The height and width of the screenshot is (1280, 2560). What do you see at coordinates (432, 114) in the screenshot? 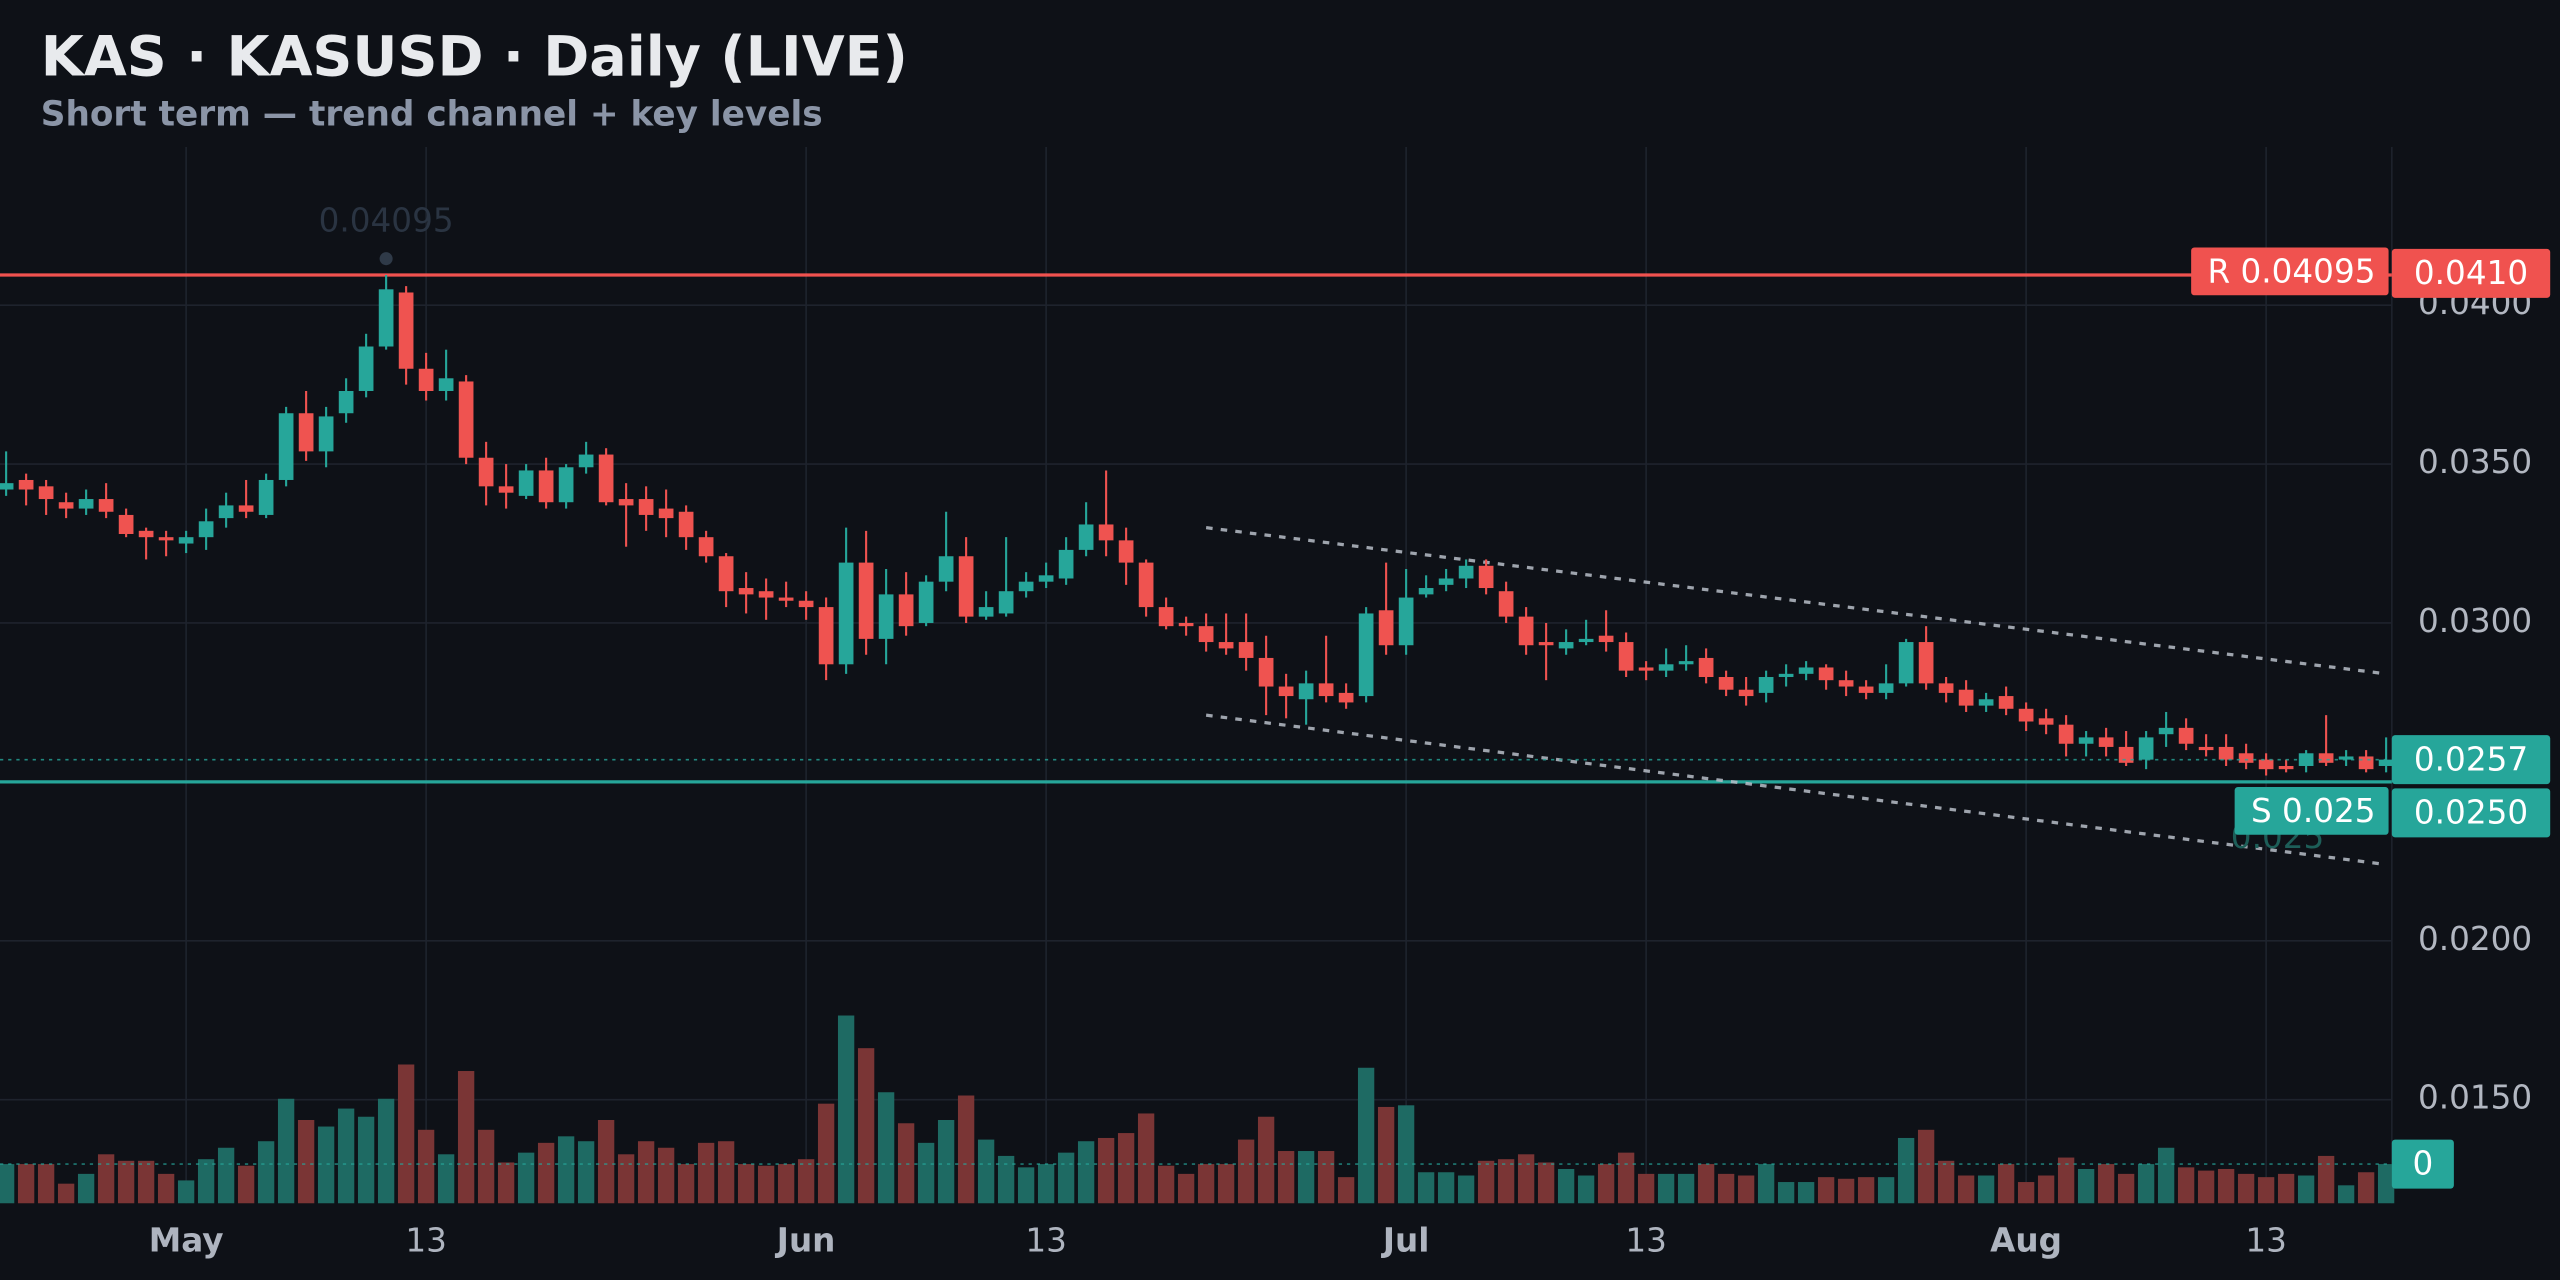
I see `chart-subtitle: Short term — trend channel + key levels` at bounding box center [432, 114].